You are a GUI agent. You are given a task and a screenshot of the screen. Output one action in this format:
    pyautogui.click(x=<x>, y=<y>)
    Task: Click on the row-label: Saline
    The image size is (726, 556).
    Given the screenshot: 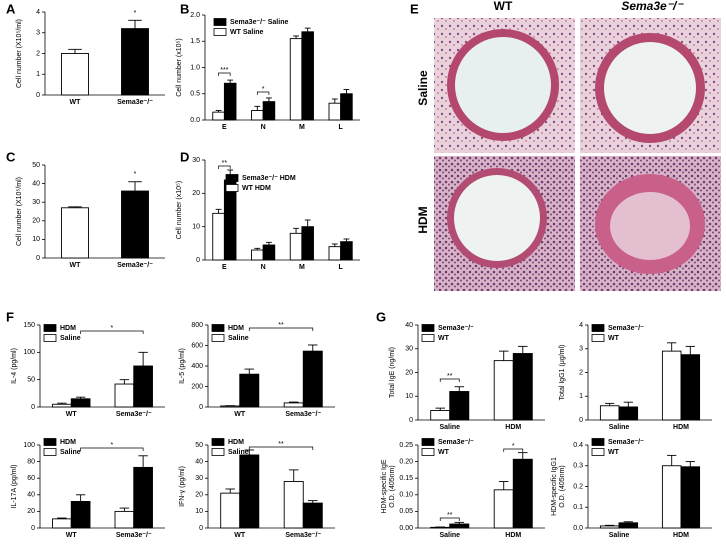 What is the action you would take?
    pyautogui.click(x=423, y=88)
    